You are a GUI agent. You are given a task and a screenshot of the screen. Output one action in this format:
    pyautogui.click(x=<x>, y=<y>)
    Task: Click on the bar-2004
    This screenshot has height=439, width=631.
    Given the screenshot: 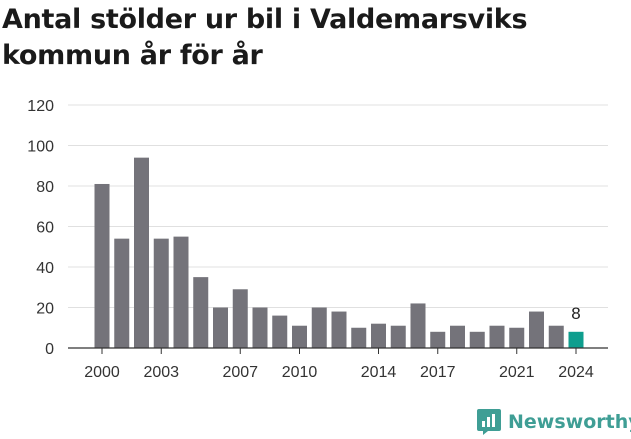 What is the action you would take?
    pyautogui.click(x=181, y=292)
    